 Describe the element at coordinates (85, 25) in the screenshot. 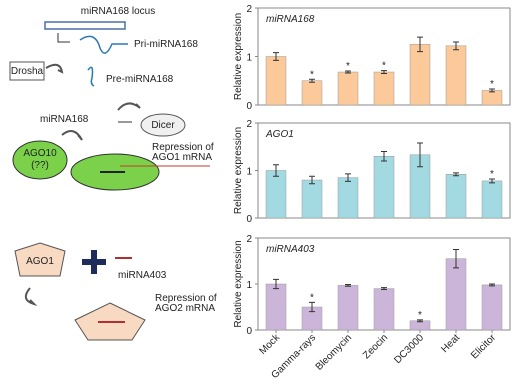

I see `locus` at that location.